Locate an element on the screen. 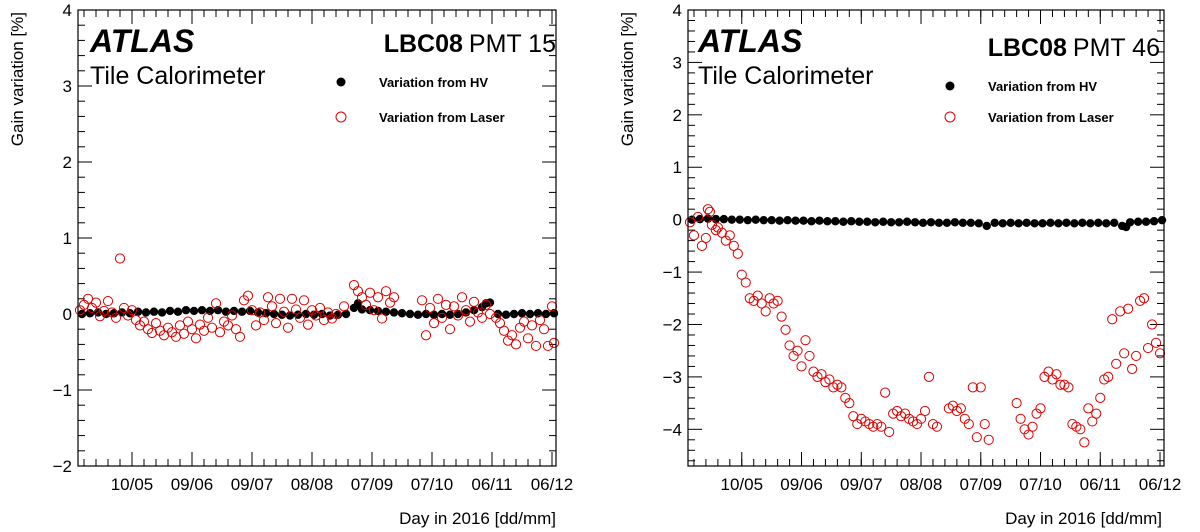 This screenshot has height=532, width=1200. experiment-label: ATLAS is located at coordinates (750, 41).